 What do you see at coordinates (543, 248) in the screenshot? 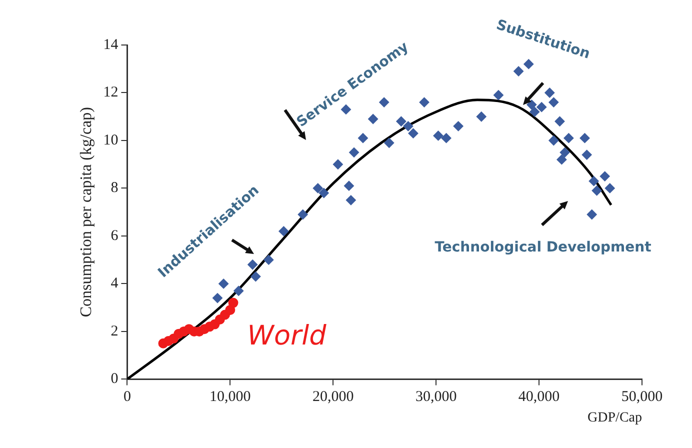
I see `annotation: Technological Development` at bounding box center [543, 248].